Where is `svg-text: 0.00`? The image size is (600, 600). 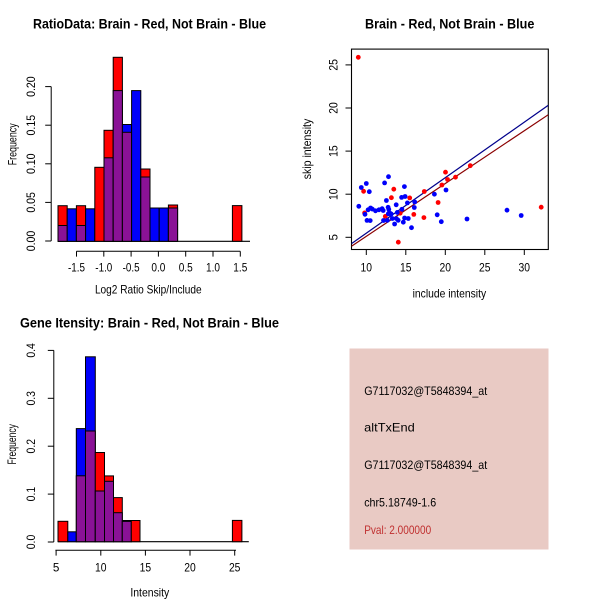 svg-text: 0.00 is located at coordinates (31, 240).